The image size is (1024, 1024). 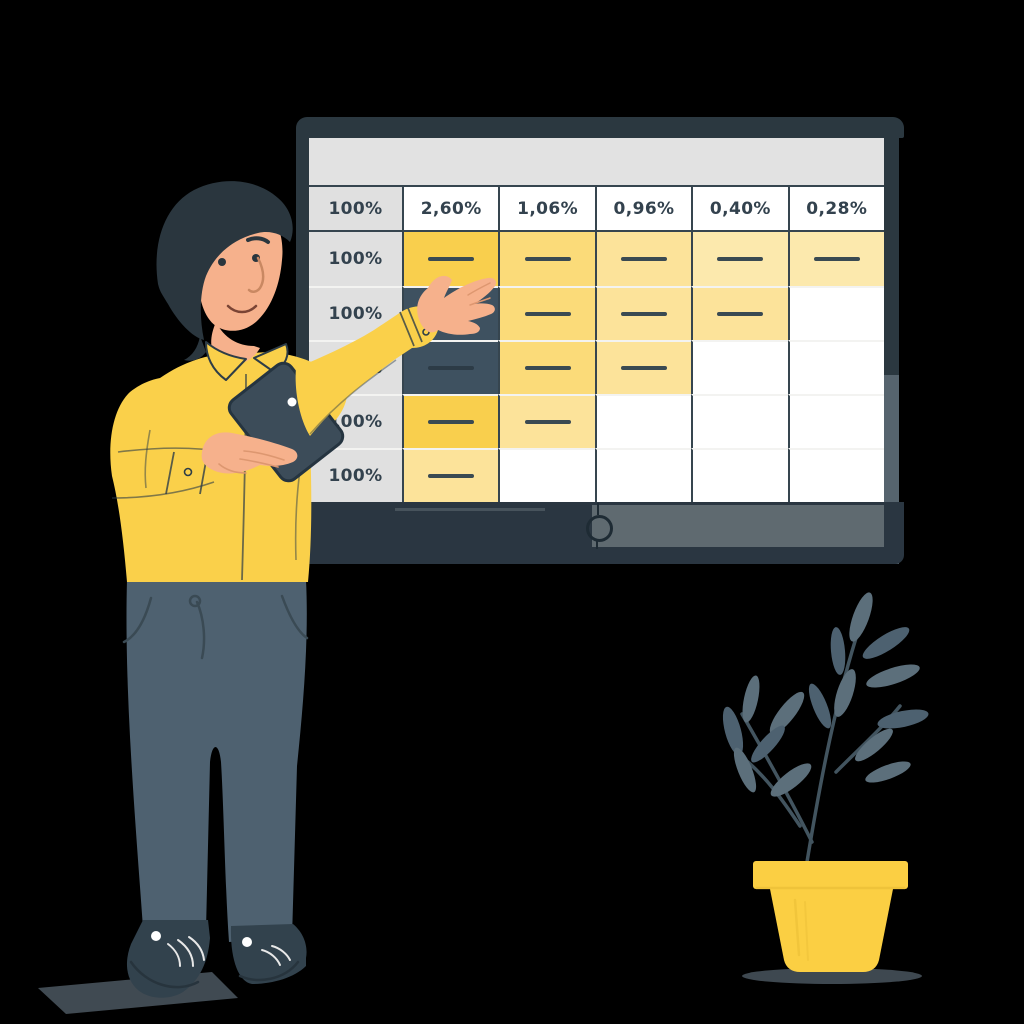 What do you see at coordinates (470, 509) in the screenshot?
I see `board-bottom-highlight` at bounding box center [470, 509].